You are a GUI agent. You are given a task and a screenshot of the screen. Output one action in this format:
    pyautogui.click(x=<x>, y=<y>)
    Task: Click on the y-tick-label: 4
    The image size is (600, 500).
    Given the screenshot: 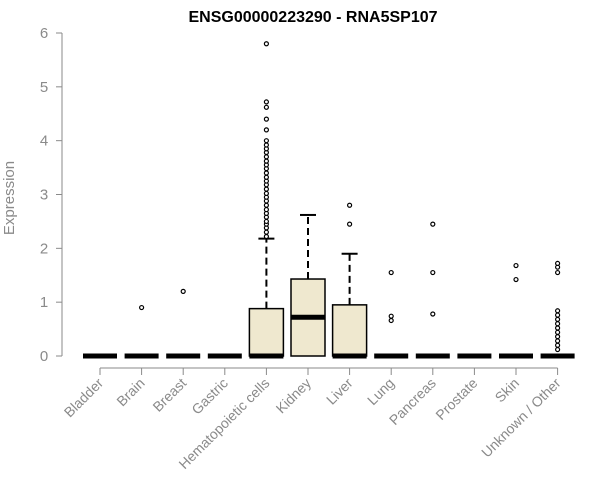 What is the action you would take?
    pyautogui.click(x=44, y=141)
    